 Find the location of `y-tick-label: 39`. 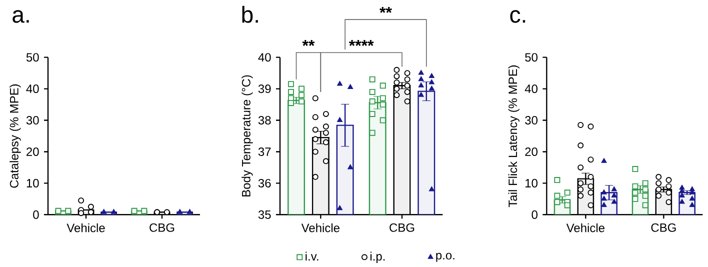

y-tick-label: 39 is located at coordinates (264, 89).